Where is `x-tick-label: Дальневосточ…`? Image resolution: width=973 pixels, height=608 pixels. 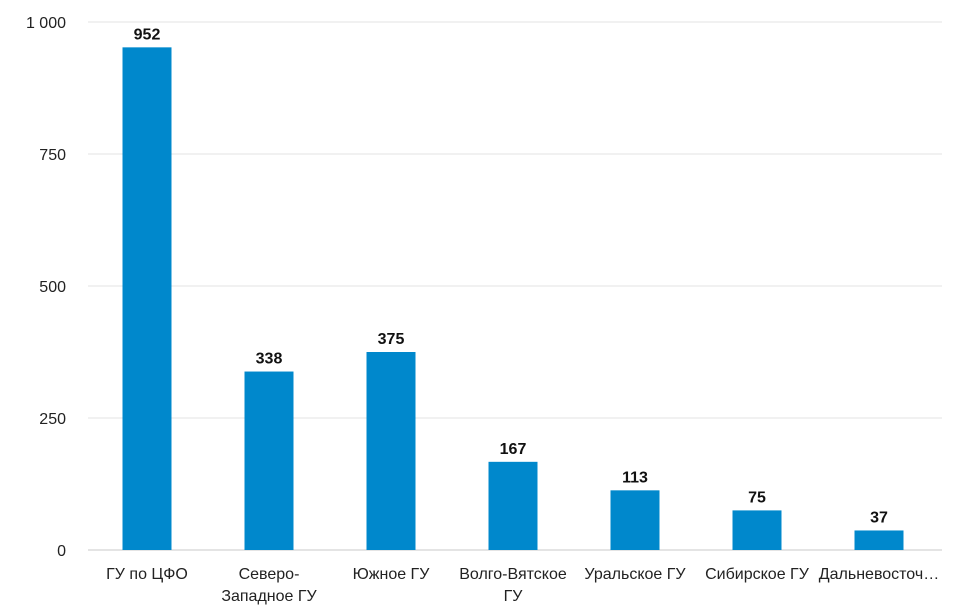 x-tick-label: Дальневосточ… is located at coordinates (879, 574).